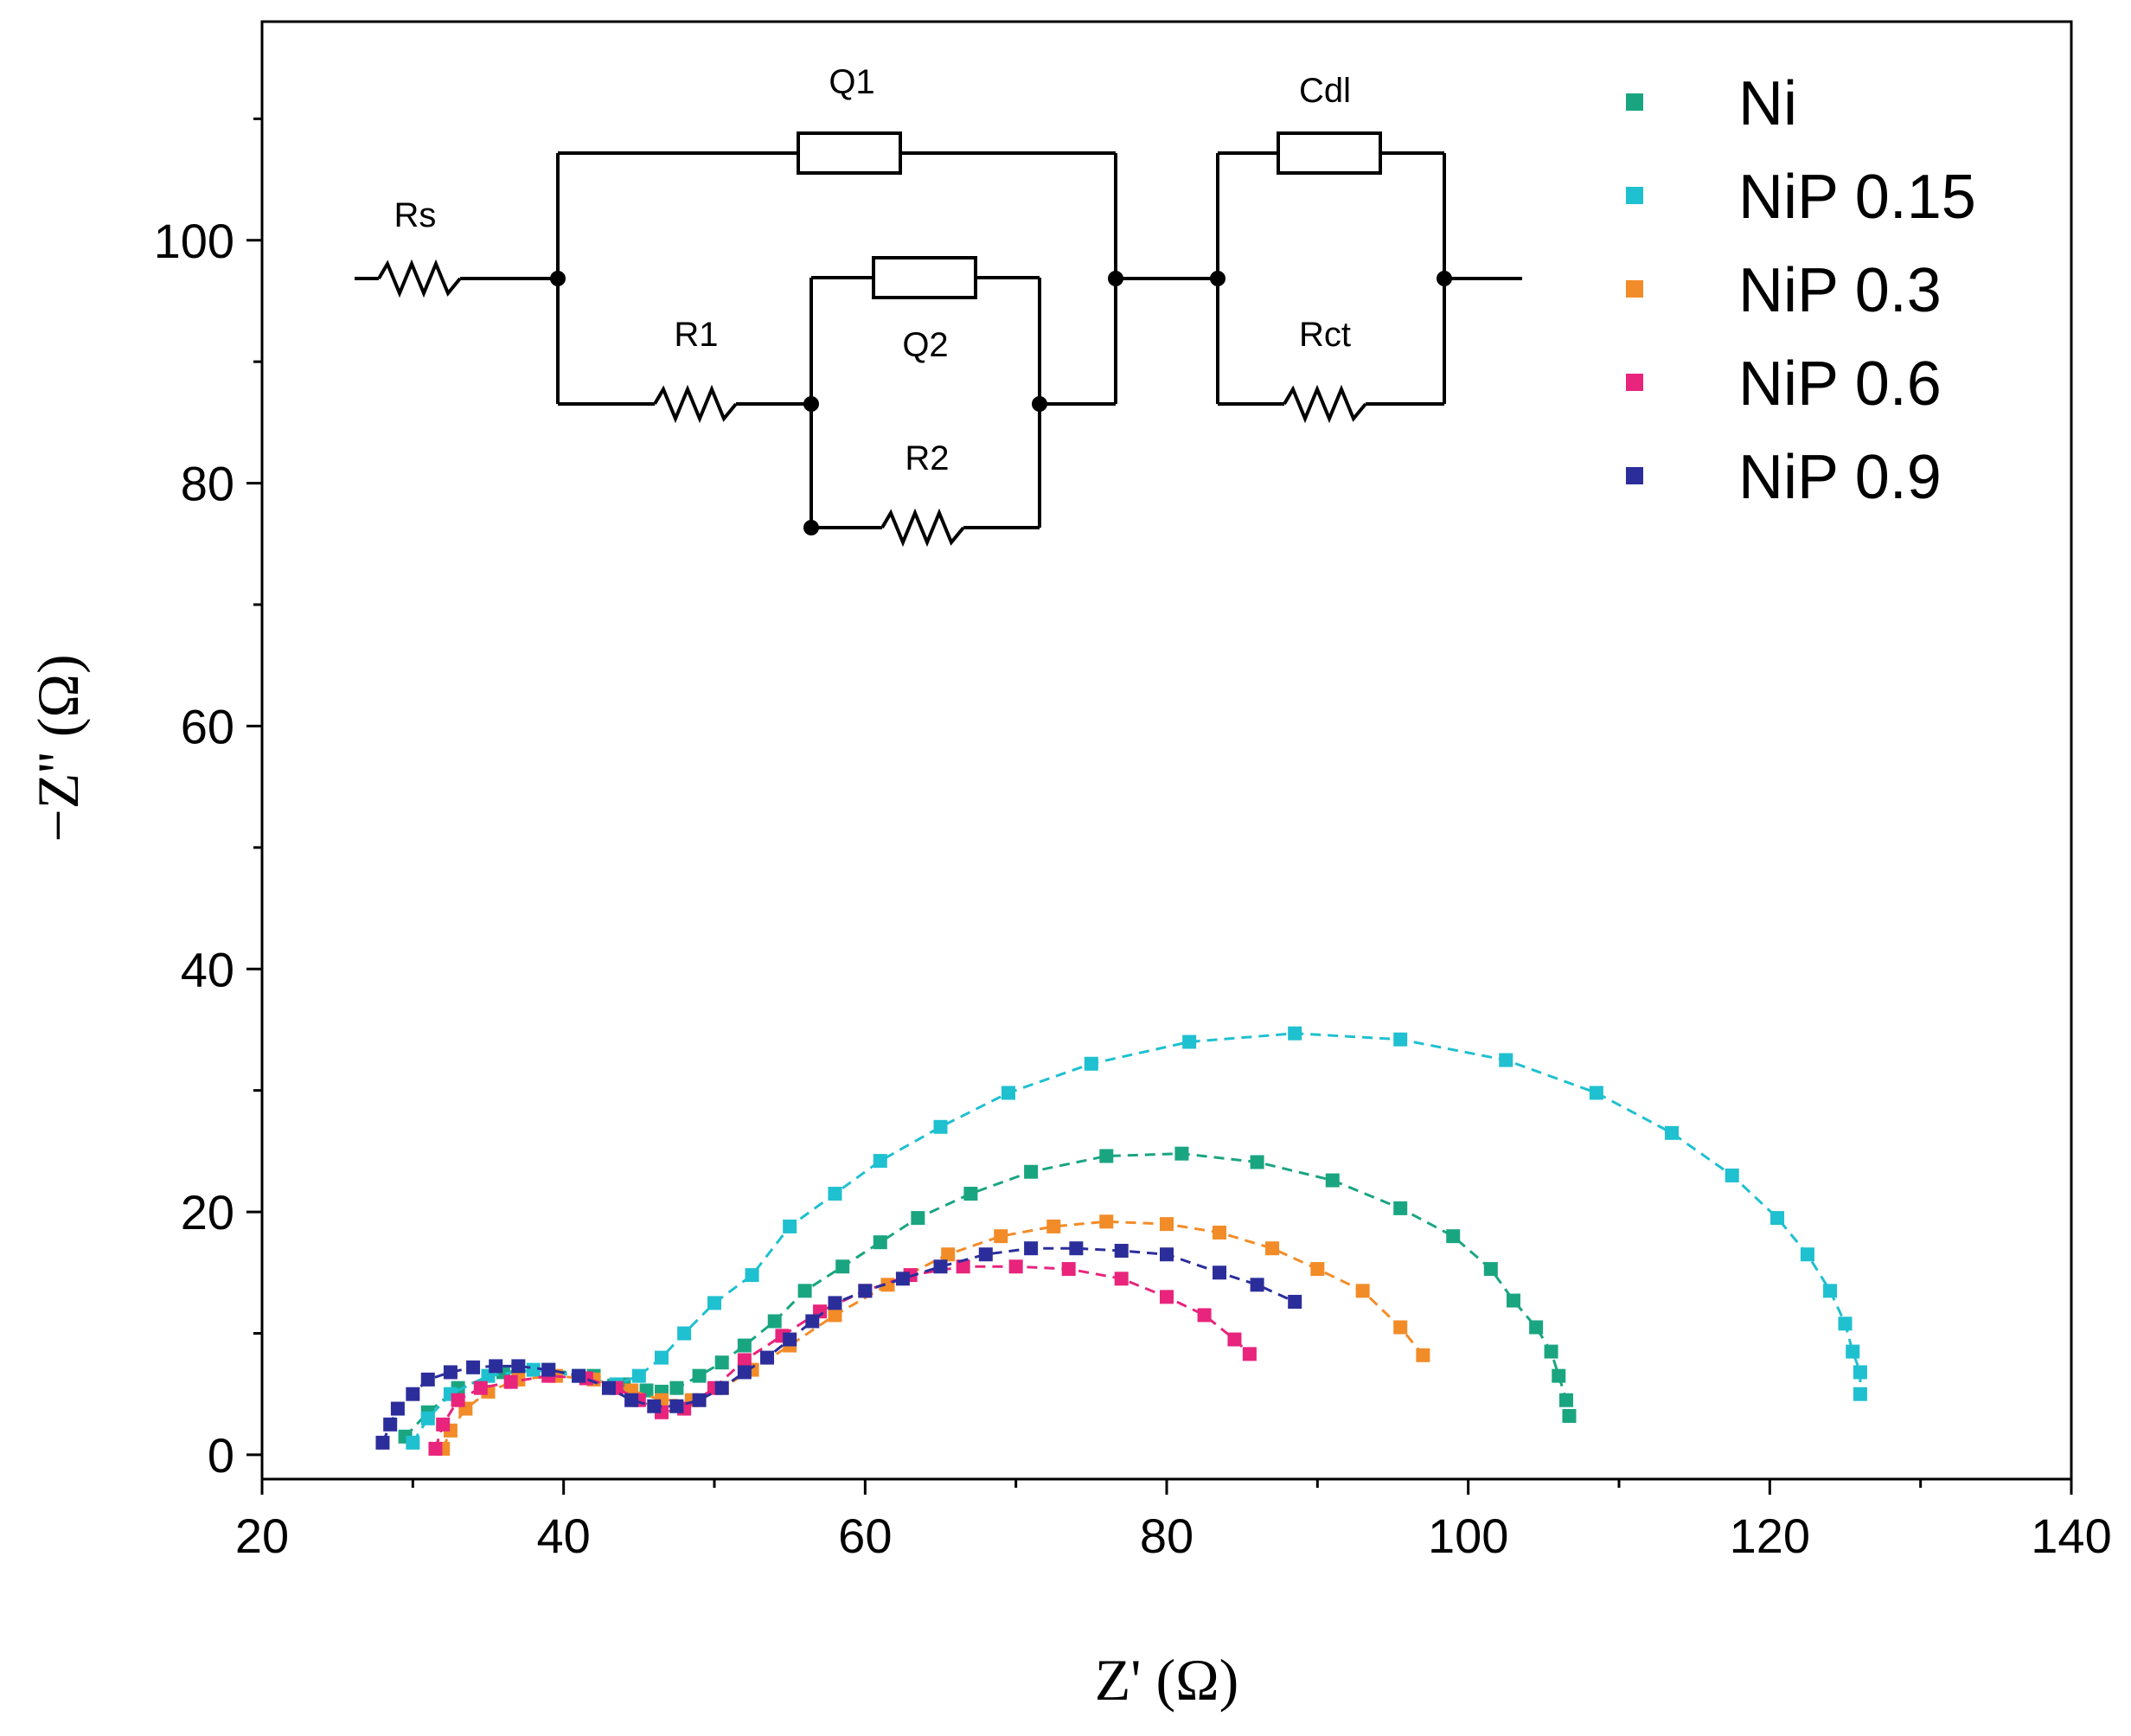 This screenshot has width=2131, height=1736. What do you see at coordinates (1767, 103) in the screenshot?
I see `legend-label: Ni` at bounding box center [1767, 103].